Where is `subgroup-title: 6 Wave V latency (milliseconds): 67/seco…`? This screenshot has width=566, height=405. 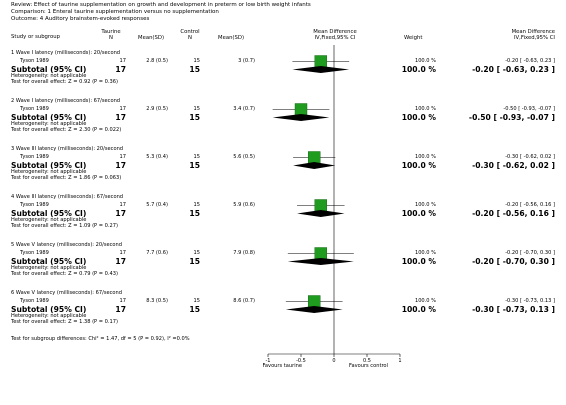
subgroup-title: 6 Wave V latency (milliseconds): 67/seco… is located at coordinates (67, 293).